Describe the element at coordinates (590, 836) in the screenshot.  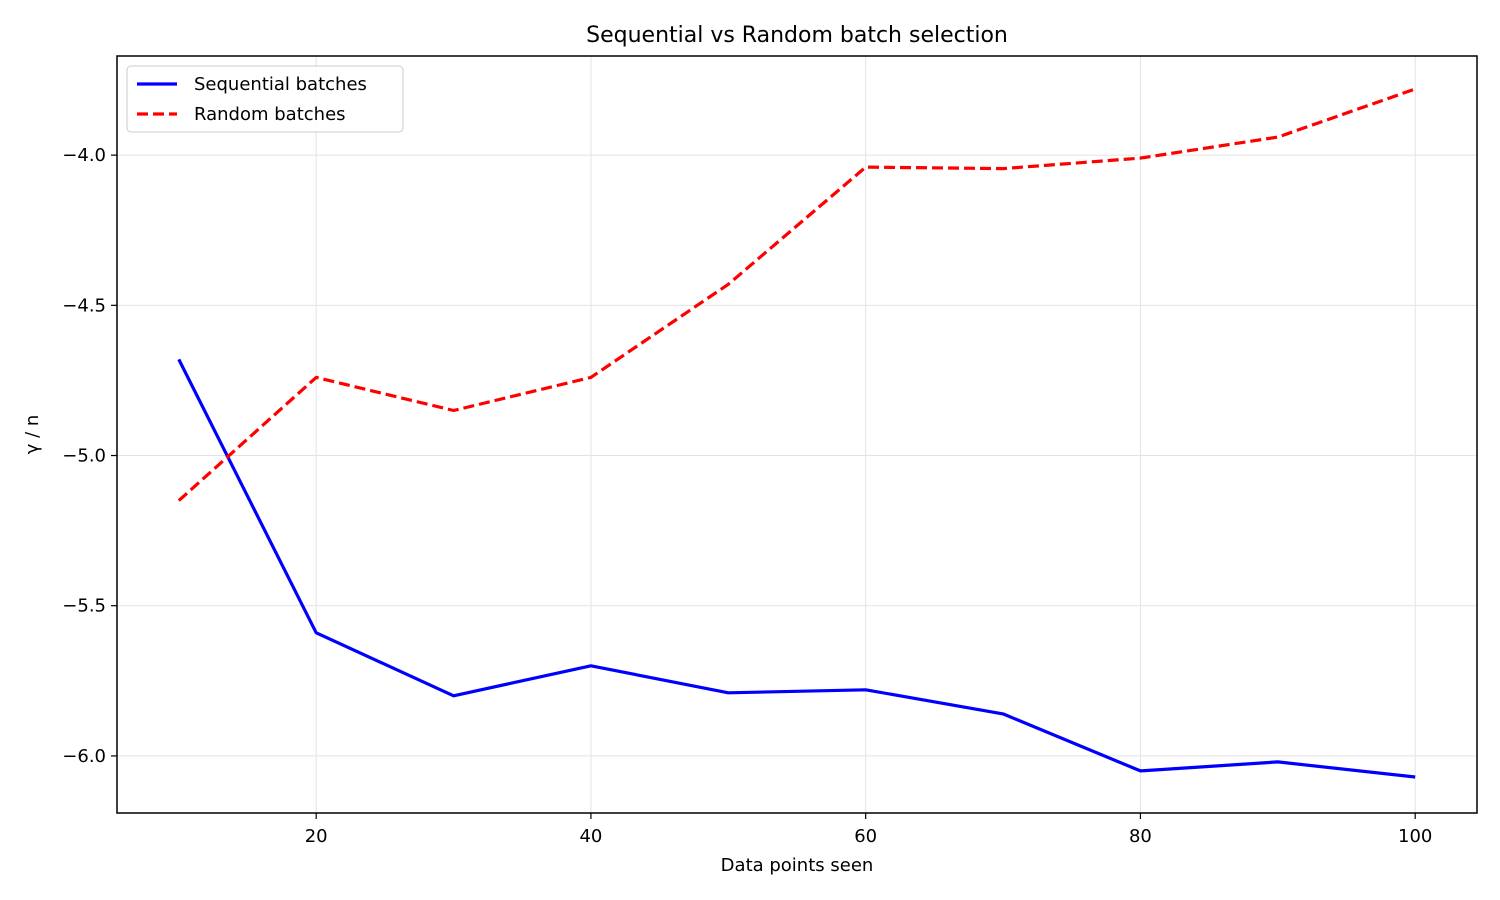
I see `x-tick-label: 40` at that location.